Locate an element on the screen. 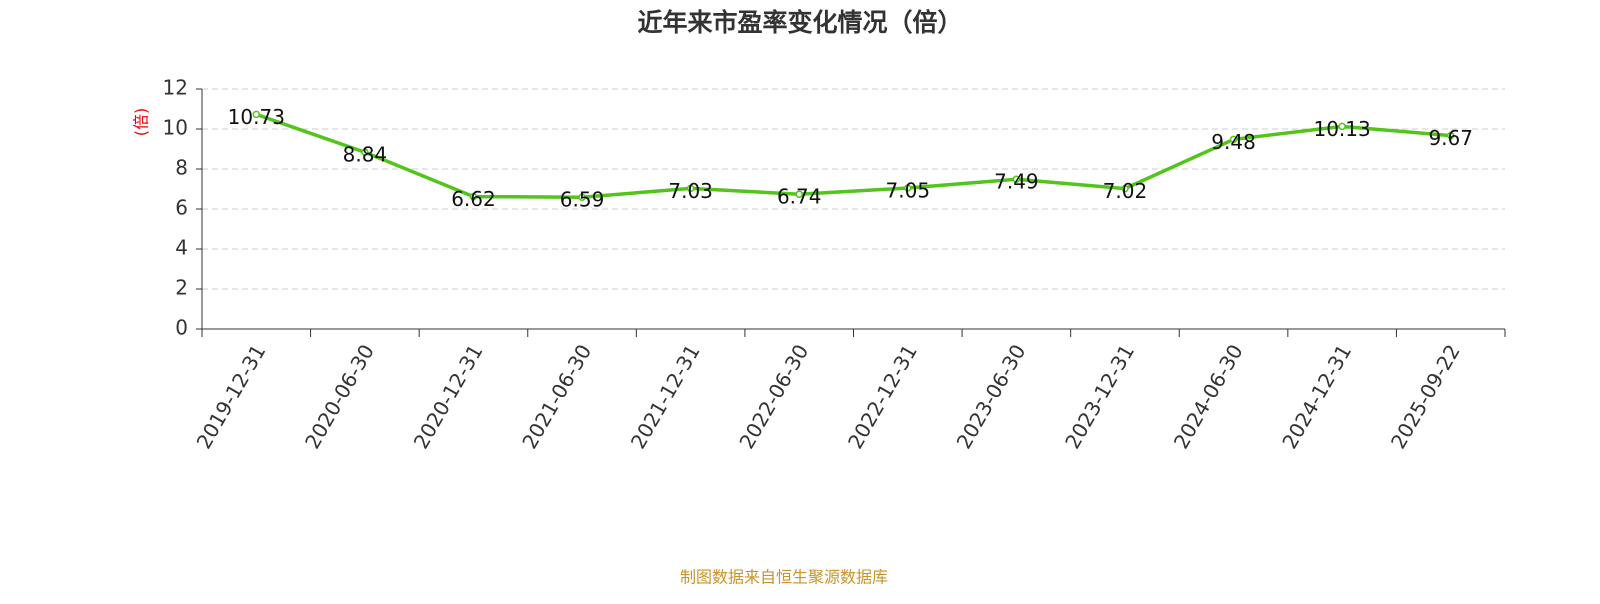 This screenshot has height=604, width=1600. data-label: 8.84 is located at coordinates (365, 155).